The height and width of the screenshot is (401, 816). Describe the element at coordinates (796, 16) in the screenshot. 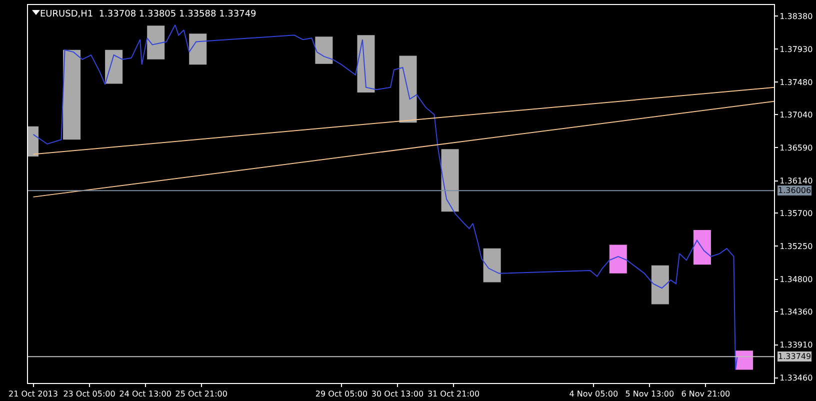

I see `y-tick-label: 1.38380` at that location.